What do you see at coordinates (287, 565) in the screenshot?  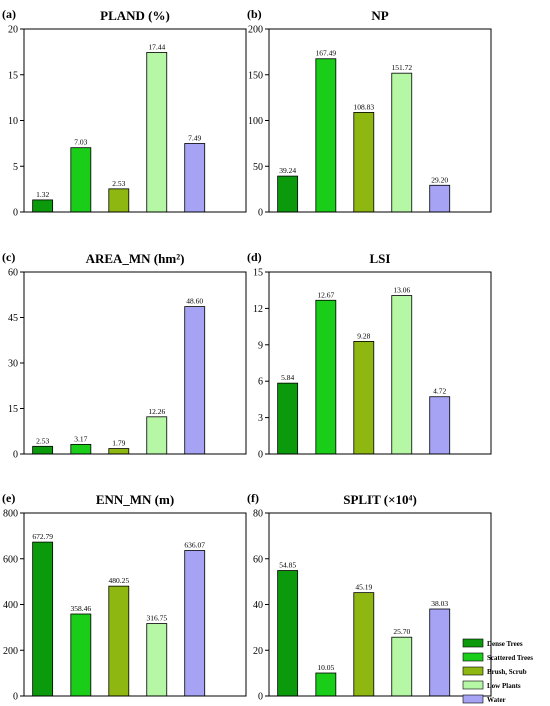 I see `data-label: 54.85` at bounding box center [287, 565].